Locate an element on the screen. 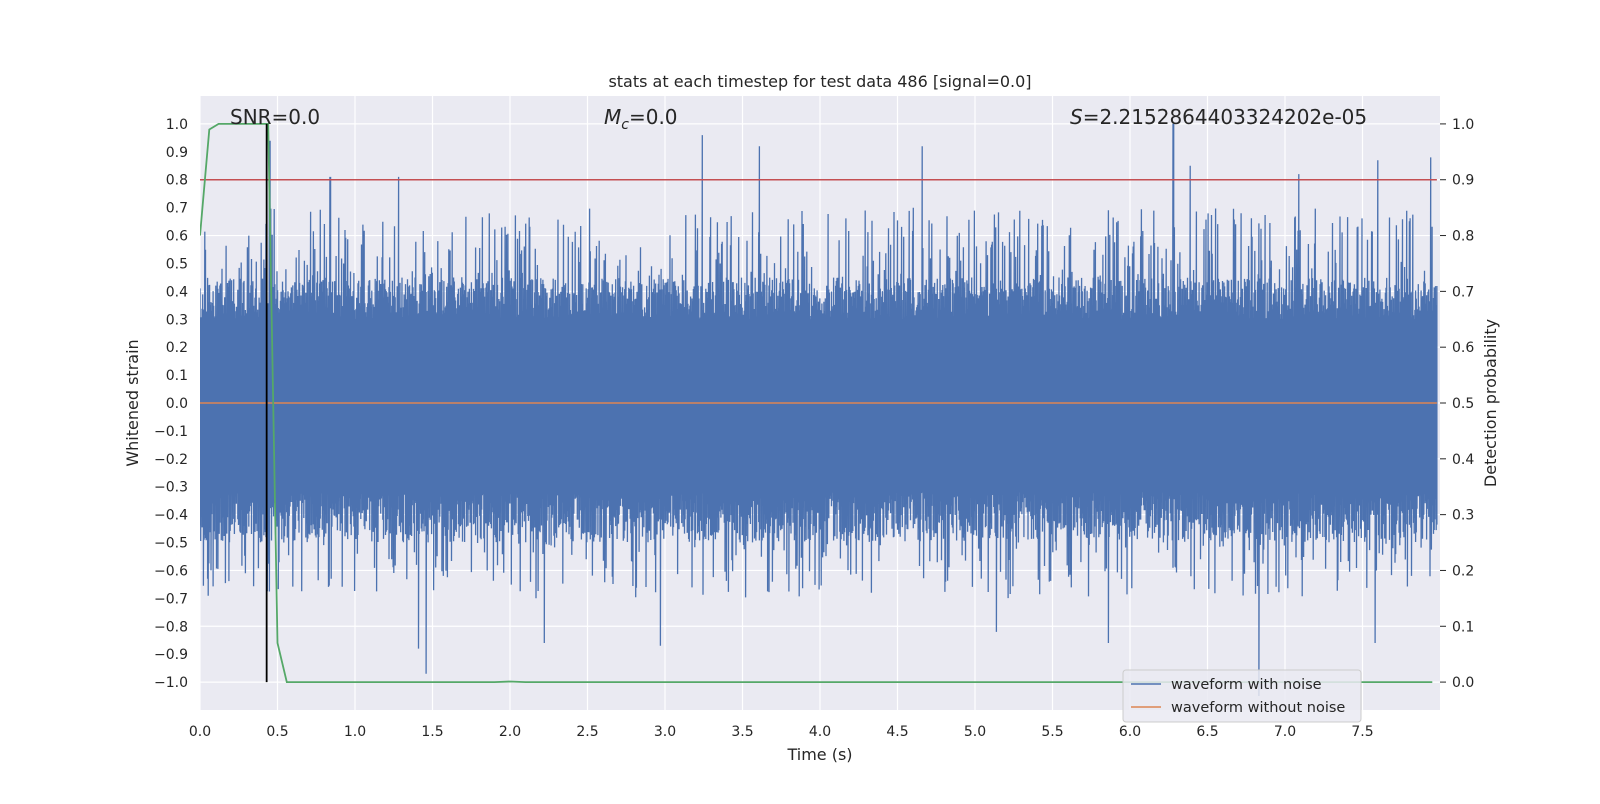 The width and height of the screenshot is (1600, 804). x-tick-label: 4.0 is located at coordinates (820, 732).